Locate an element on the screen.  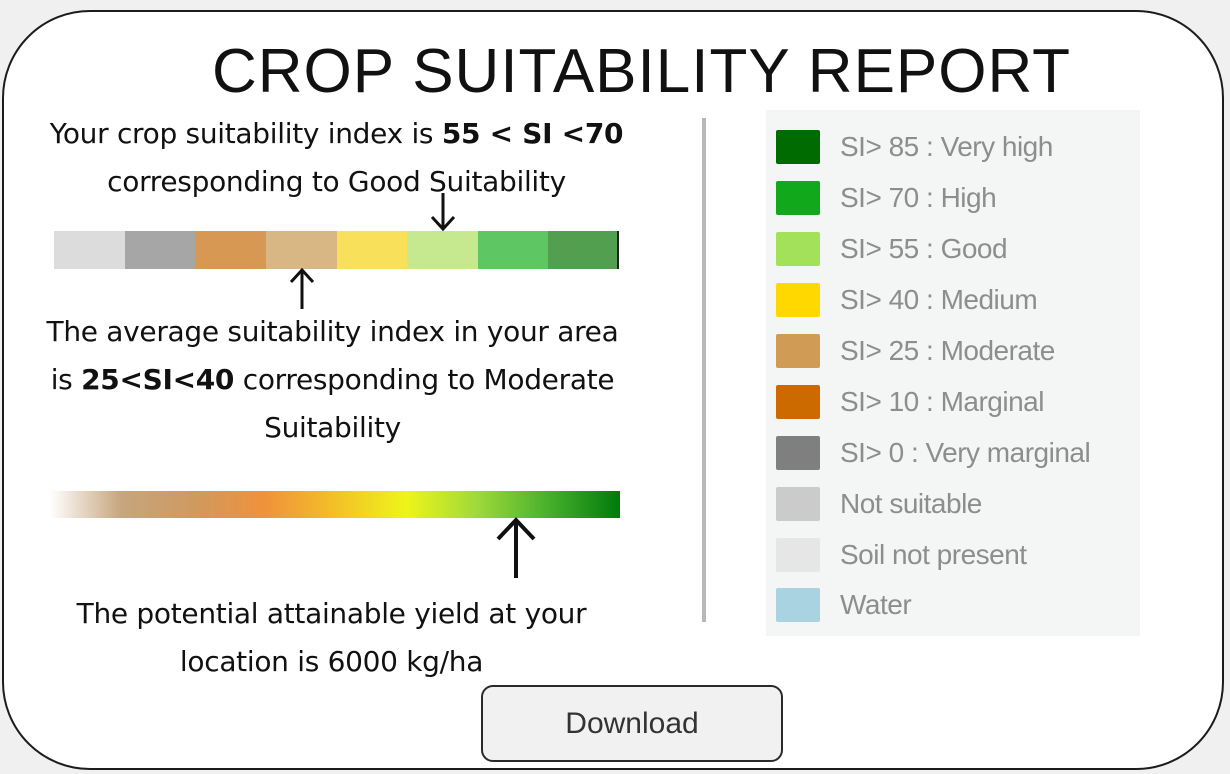
legend-item: SI> 85 : Very high is located at coordinates (914, 147).